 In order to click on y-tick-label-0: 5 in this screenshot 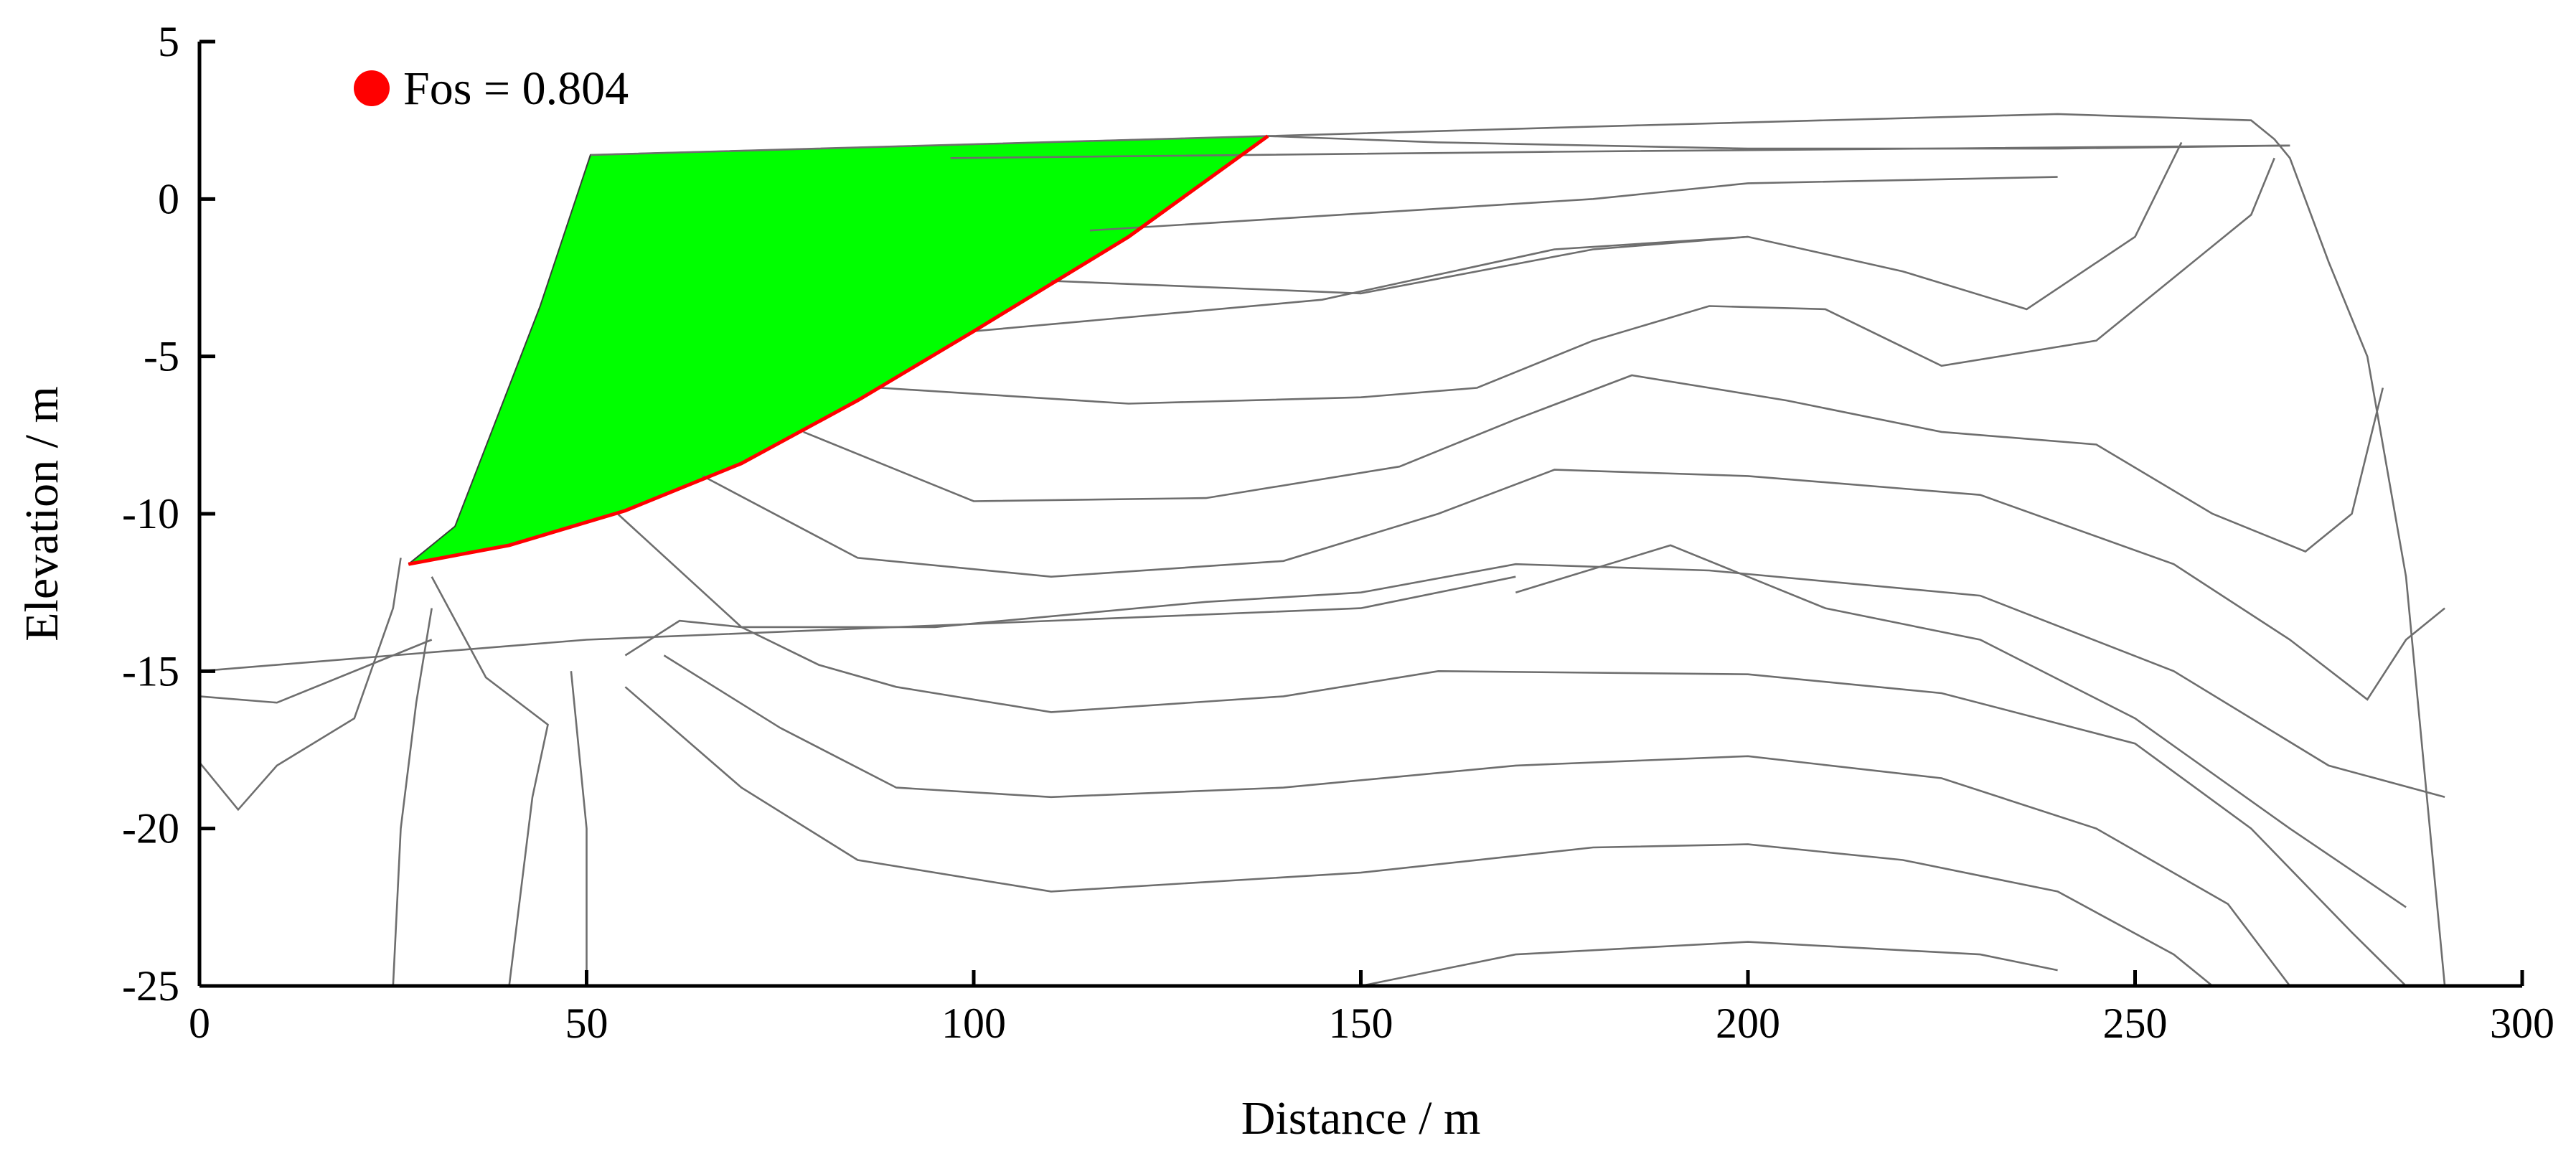, I will do `click(168, 42)`.